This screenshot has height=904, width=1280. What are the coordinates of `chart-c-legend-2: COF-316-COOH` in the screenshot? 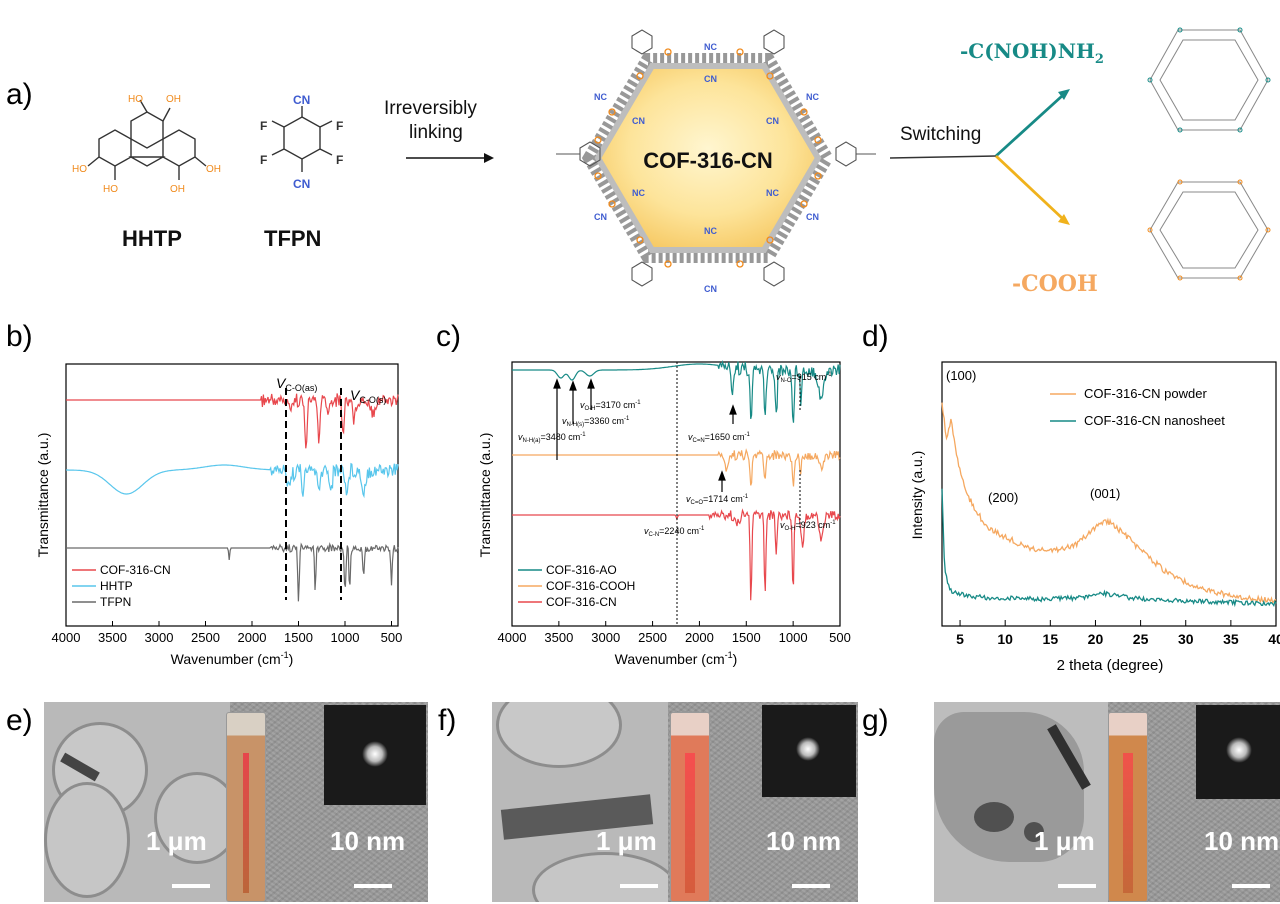 It's located at (590, 586).